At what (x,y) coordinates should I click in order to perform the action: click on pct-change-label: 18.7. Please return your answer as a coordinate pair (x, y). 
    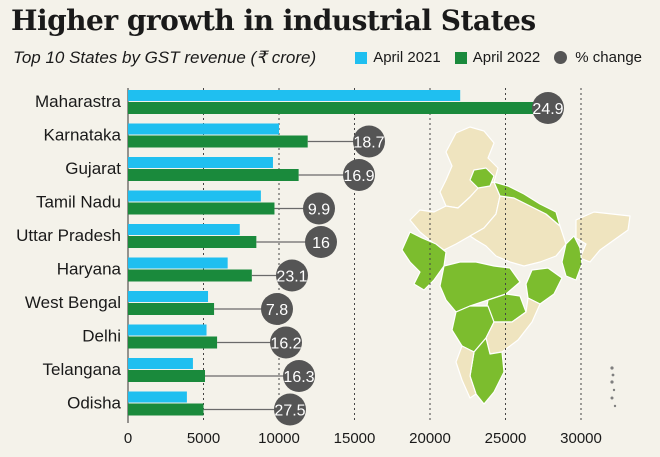
    Looking at the image, I should click on (368, 143).